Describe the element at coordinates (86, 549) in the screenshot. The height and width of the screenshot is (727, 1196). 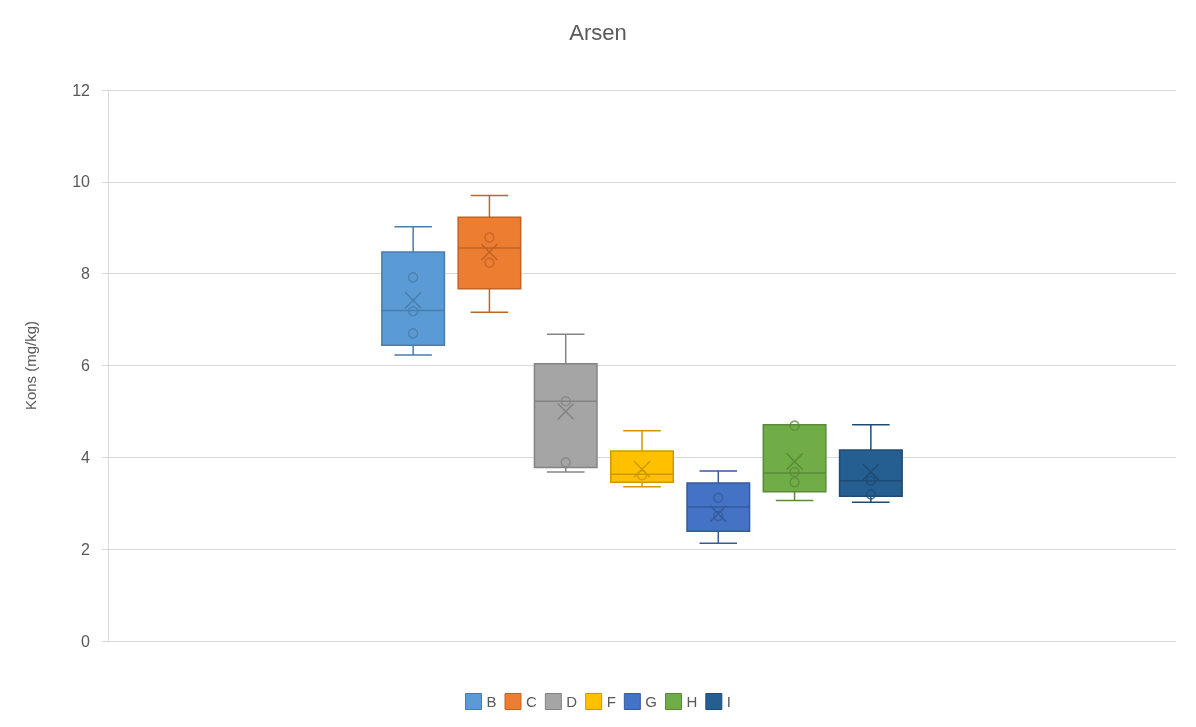
I see `y-tick-label: 2` at that location.